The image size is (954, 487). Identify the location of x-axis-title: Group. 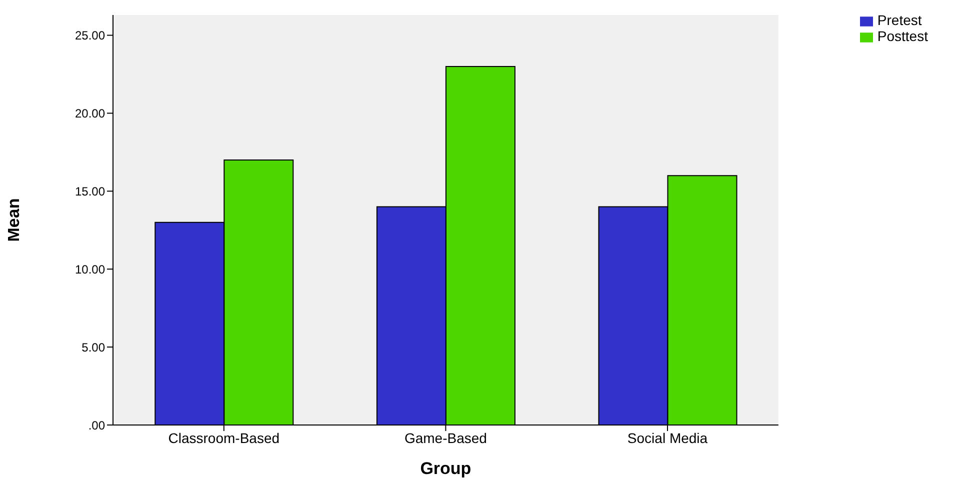
(446, 468).